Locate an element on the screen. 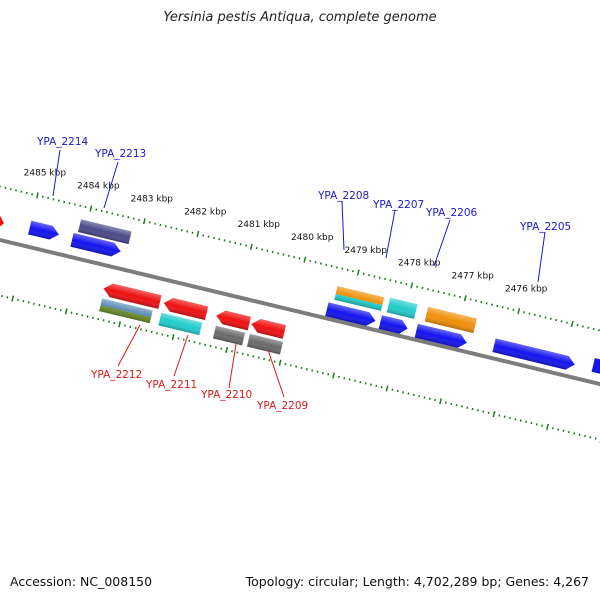 The width and height of the screenshot is (600, 600). accession-text: Accession: NC_008150 is located at coordinates (81, 581).